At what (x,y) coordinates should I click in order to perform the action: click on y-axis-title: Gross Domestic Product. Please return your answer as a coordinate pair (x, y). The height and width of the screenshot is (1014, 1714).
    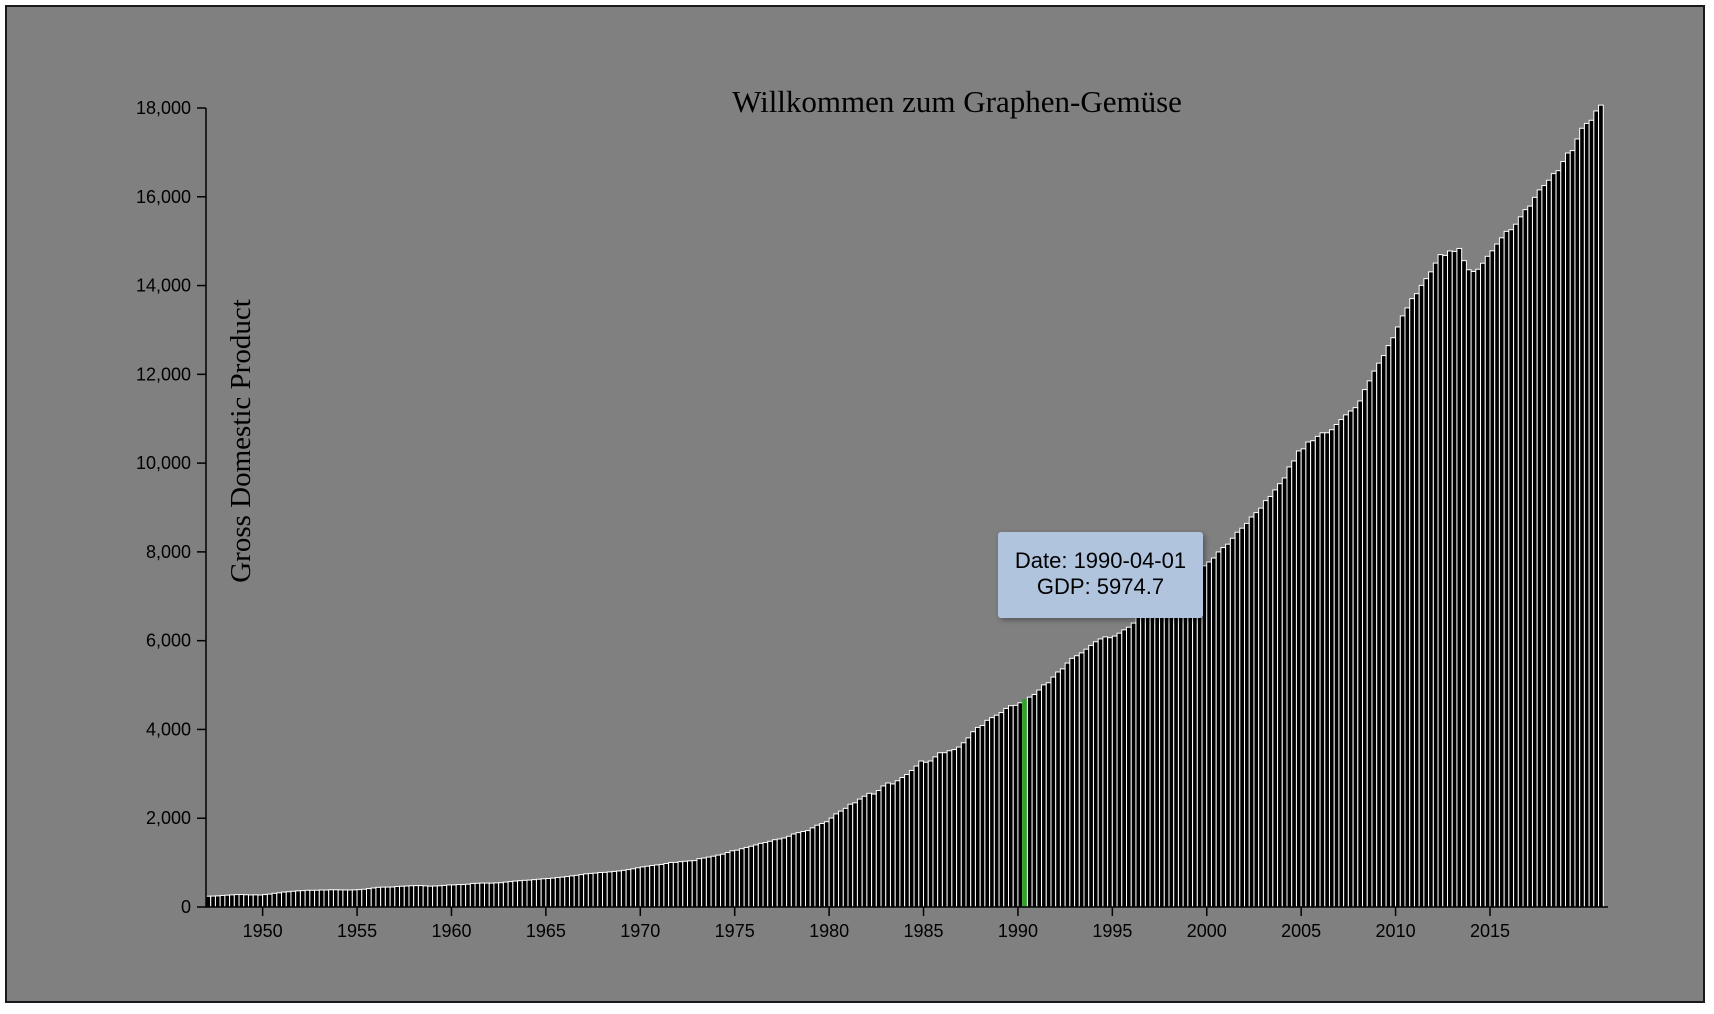
    Looking at the image, I should click on (241, 441).